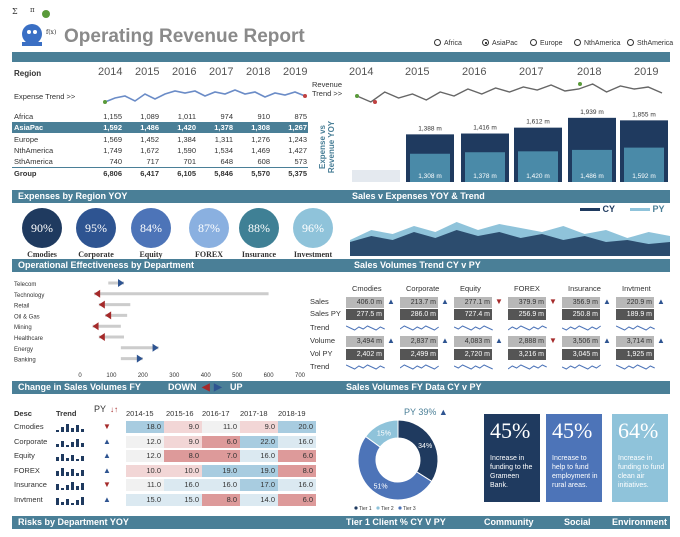 This screenshot has width=680, height=537. I want to click on vol-py-cell: 3,216 m, so click(527, 354).